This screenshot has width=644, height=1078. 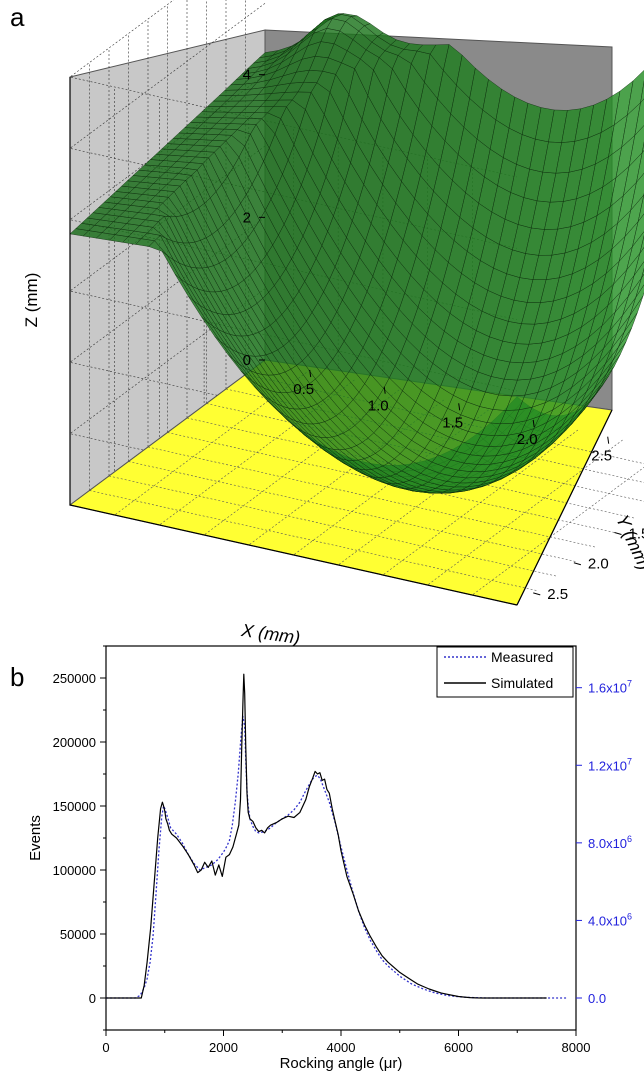 What do you see at coordinates (341, 1063) in the screenshot?
I see `x-axis-title-rocking-angle: Rocking angle (μr)` at bounding box center [341, 1063].